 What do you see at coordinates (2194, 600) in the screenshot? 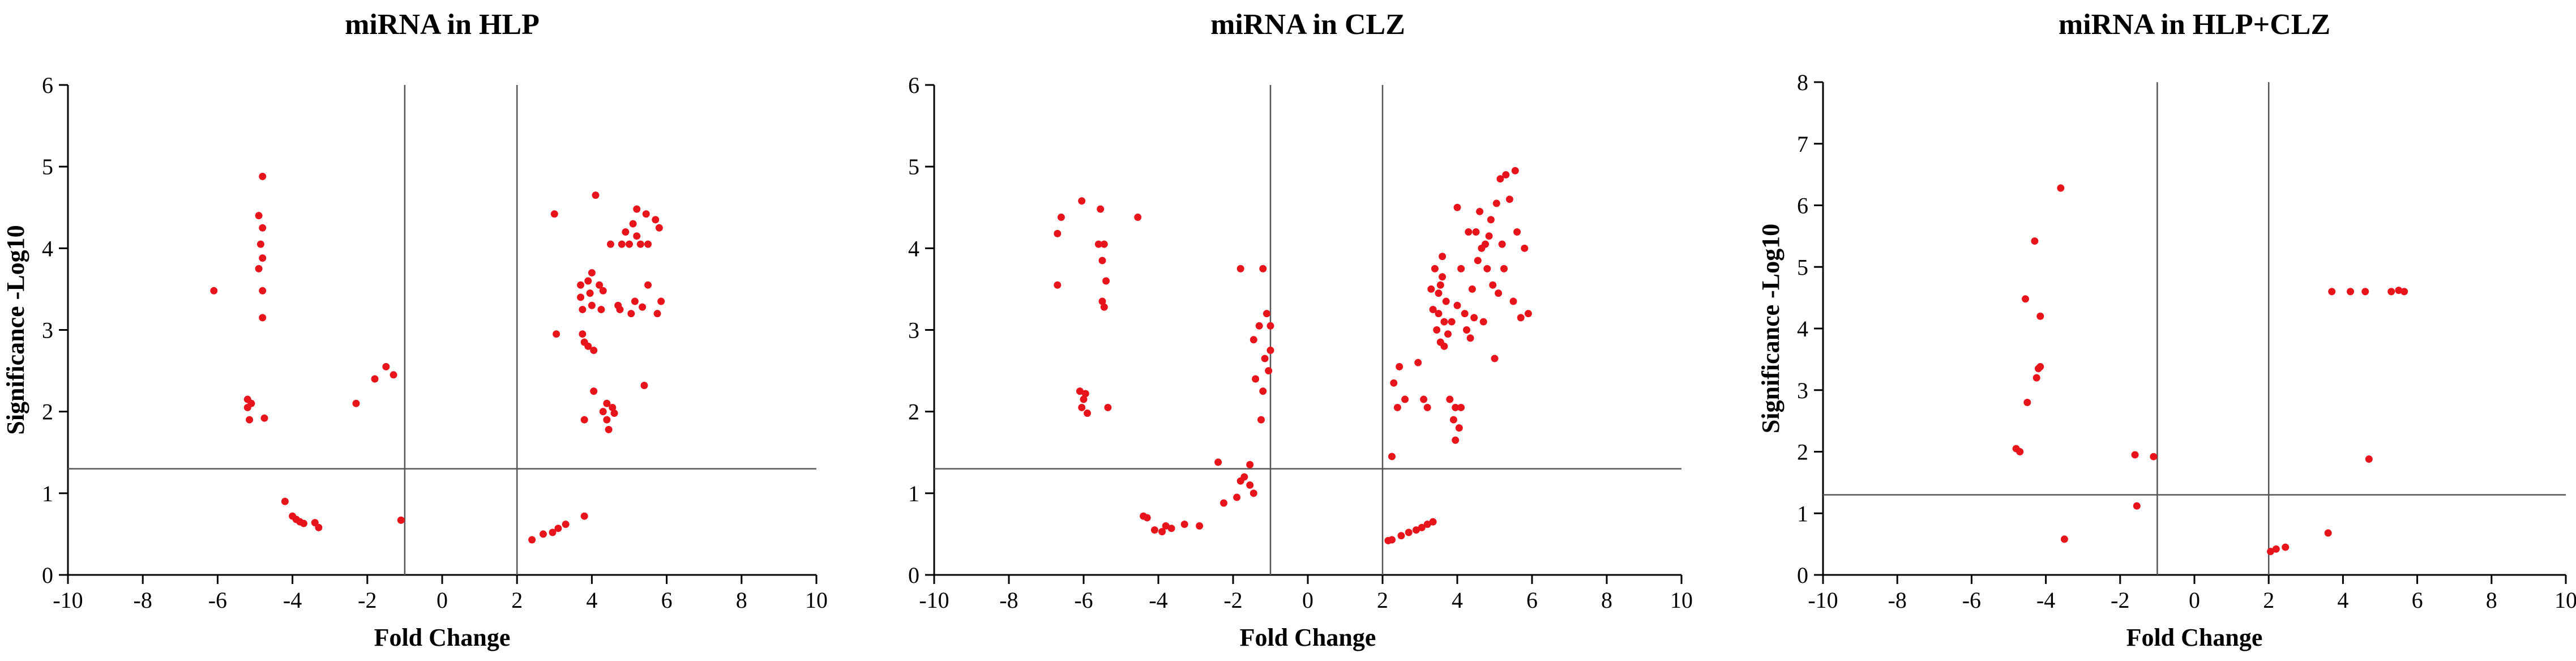
I see `x-tick-label: 0` at bounding box center [2194, 600].